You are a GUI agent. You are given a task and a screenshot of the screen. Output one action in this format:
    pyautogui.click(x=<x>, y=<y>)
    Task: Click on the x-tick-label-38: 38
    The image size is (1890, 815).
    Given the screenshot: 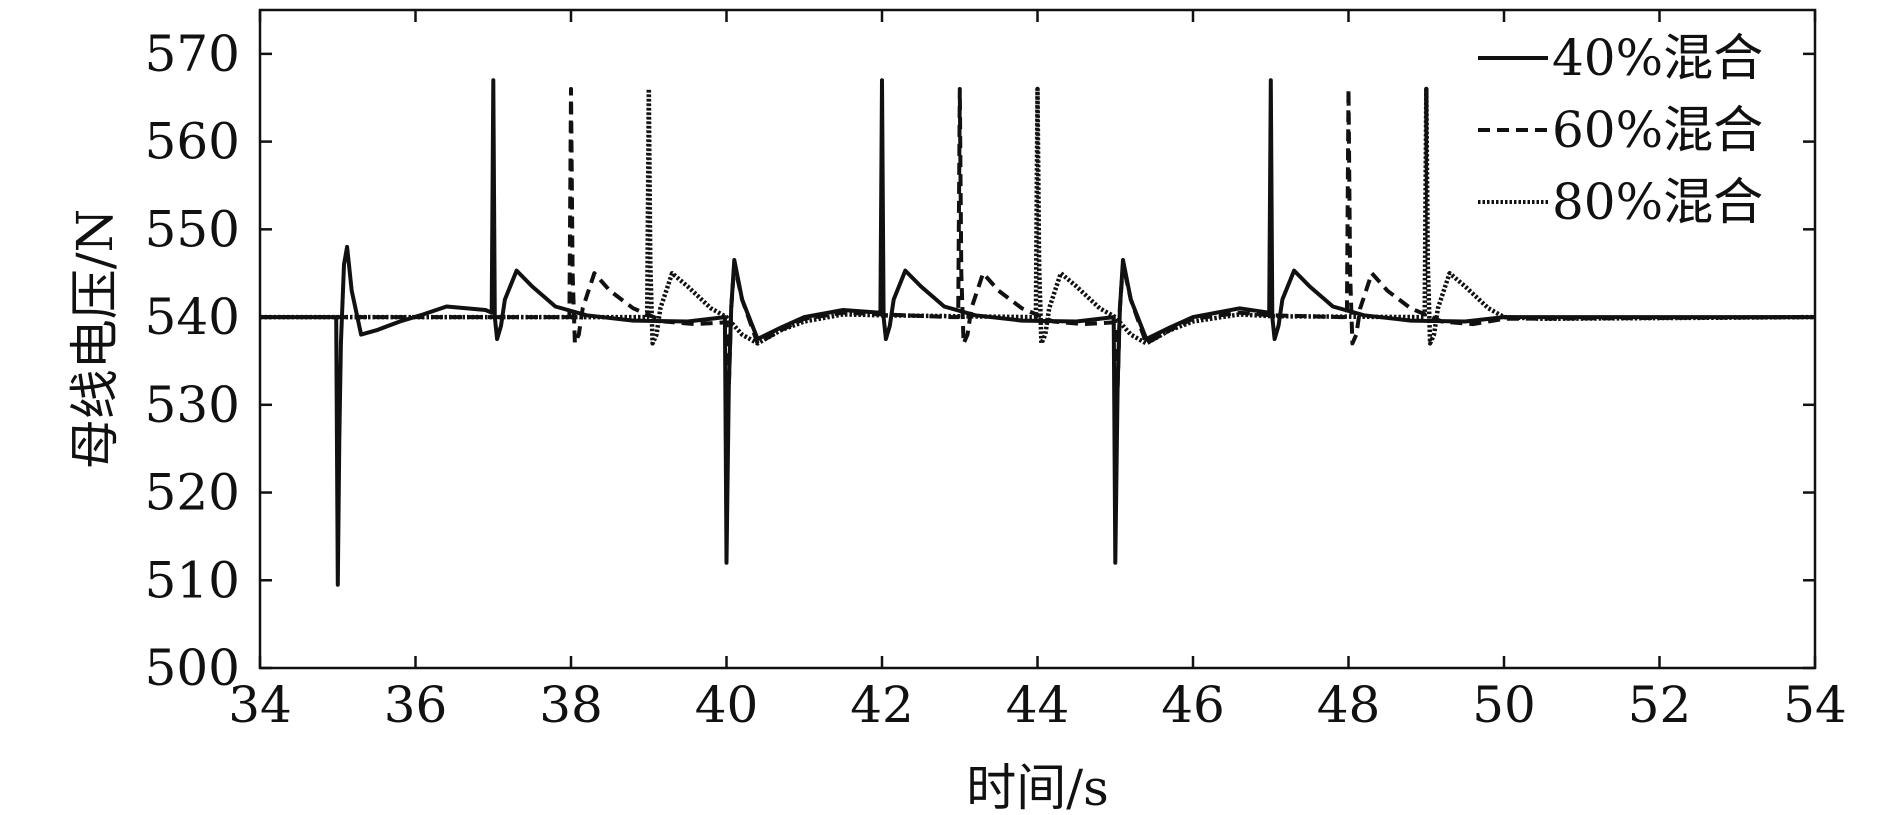 What is the action you would take?
    pyautogui.click(x=571, y=705)
    